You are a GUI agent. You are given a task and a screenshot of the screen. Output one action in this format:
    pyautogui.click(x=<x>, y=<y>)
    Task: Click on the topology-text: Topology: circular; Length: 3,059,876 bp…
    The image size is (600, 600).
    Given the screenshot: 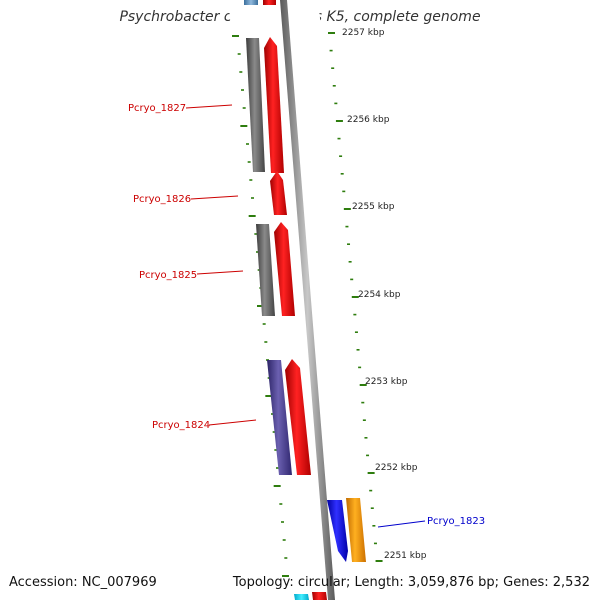 What is the action you would take?
    pyautogui.click(x=411, y=582)
    